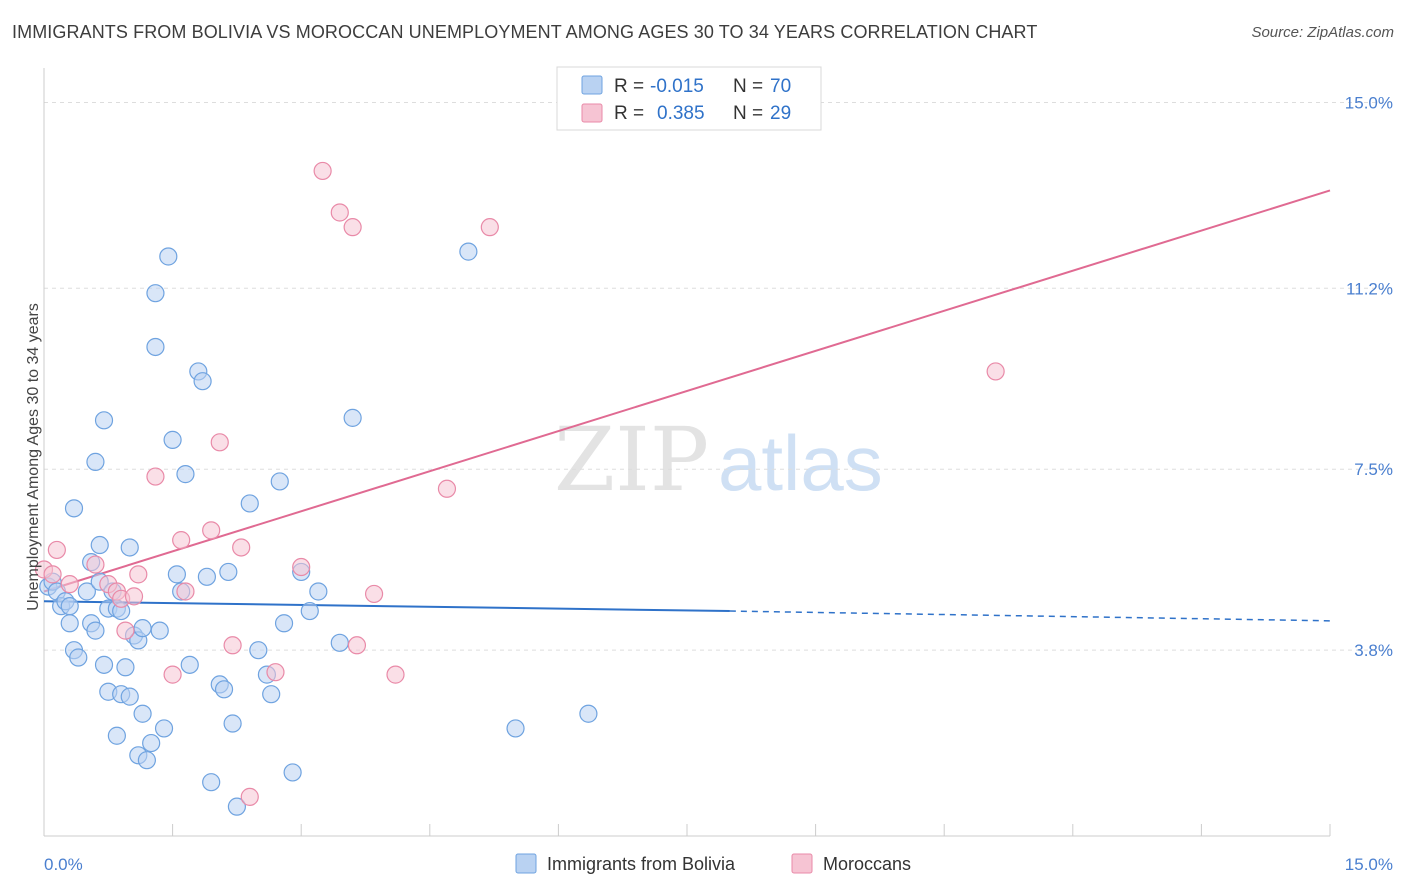 The image size is (1406, 892). What do you see at coordinates (1030, 616) in the screenshot?
I see `trend-line-bolivia-extension` at bounding box center [1030, 616].